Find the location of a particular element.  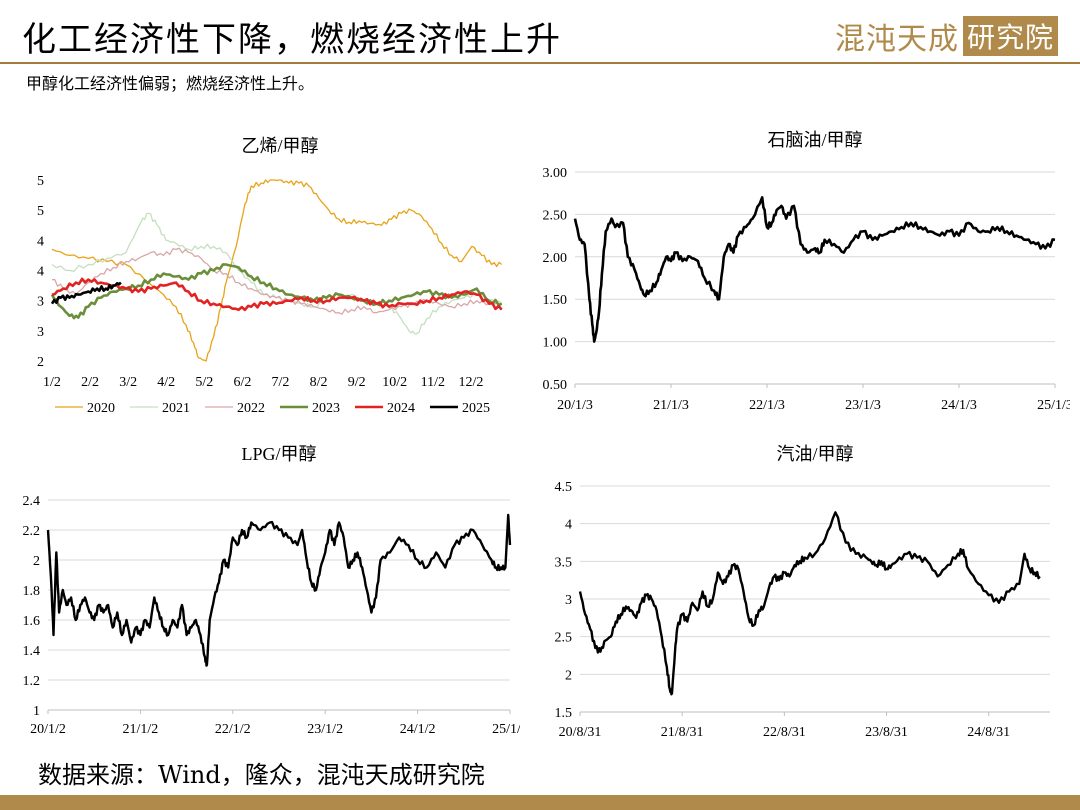

brand-logo: 混沌天成 研究院 is located at coordinates (946, 36).